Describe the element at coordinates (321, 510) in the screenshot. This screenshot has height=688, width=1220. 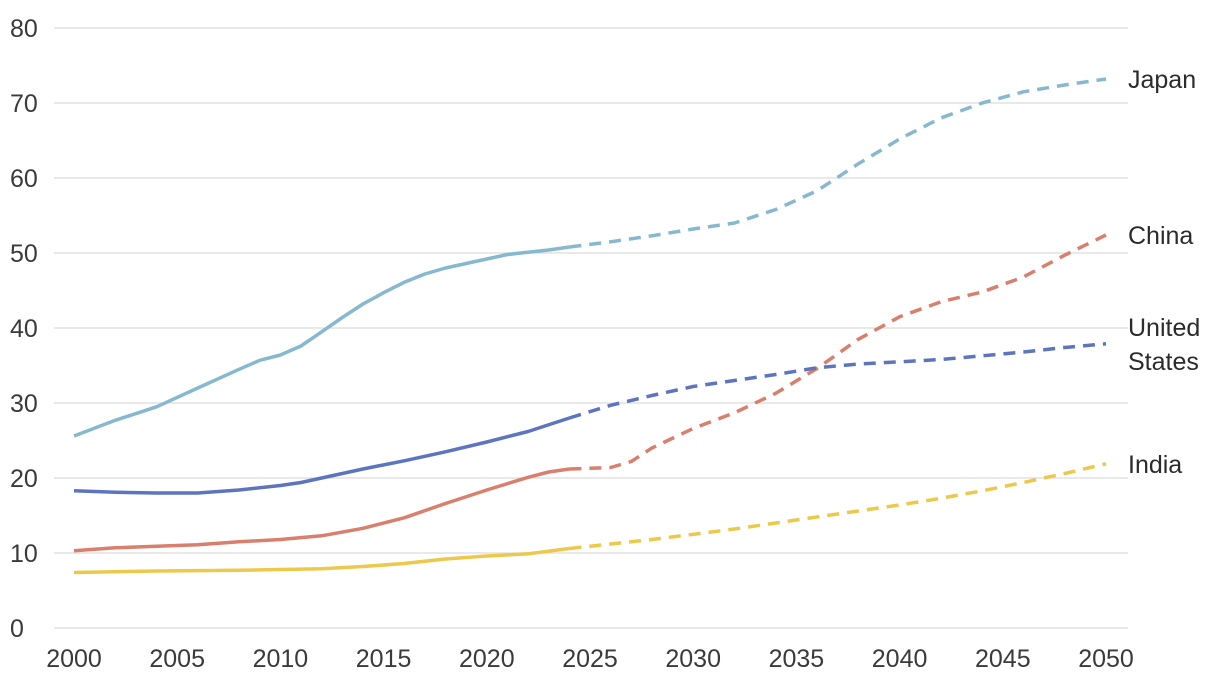
I see `series-line-china-historical` at that location.